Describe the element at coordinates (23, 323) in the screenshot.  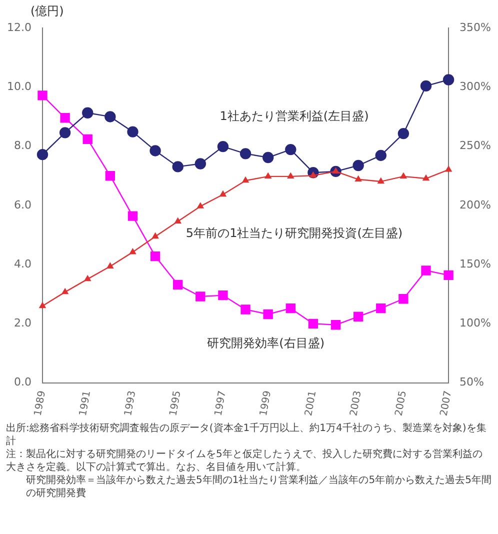
I see `y-tick-label: 2.0` at that location.